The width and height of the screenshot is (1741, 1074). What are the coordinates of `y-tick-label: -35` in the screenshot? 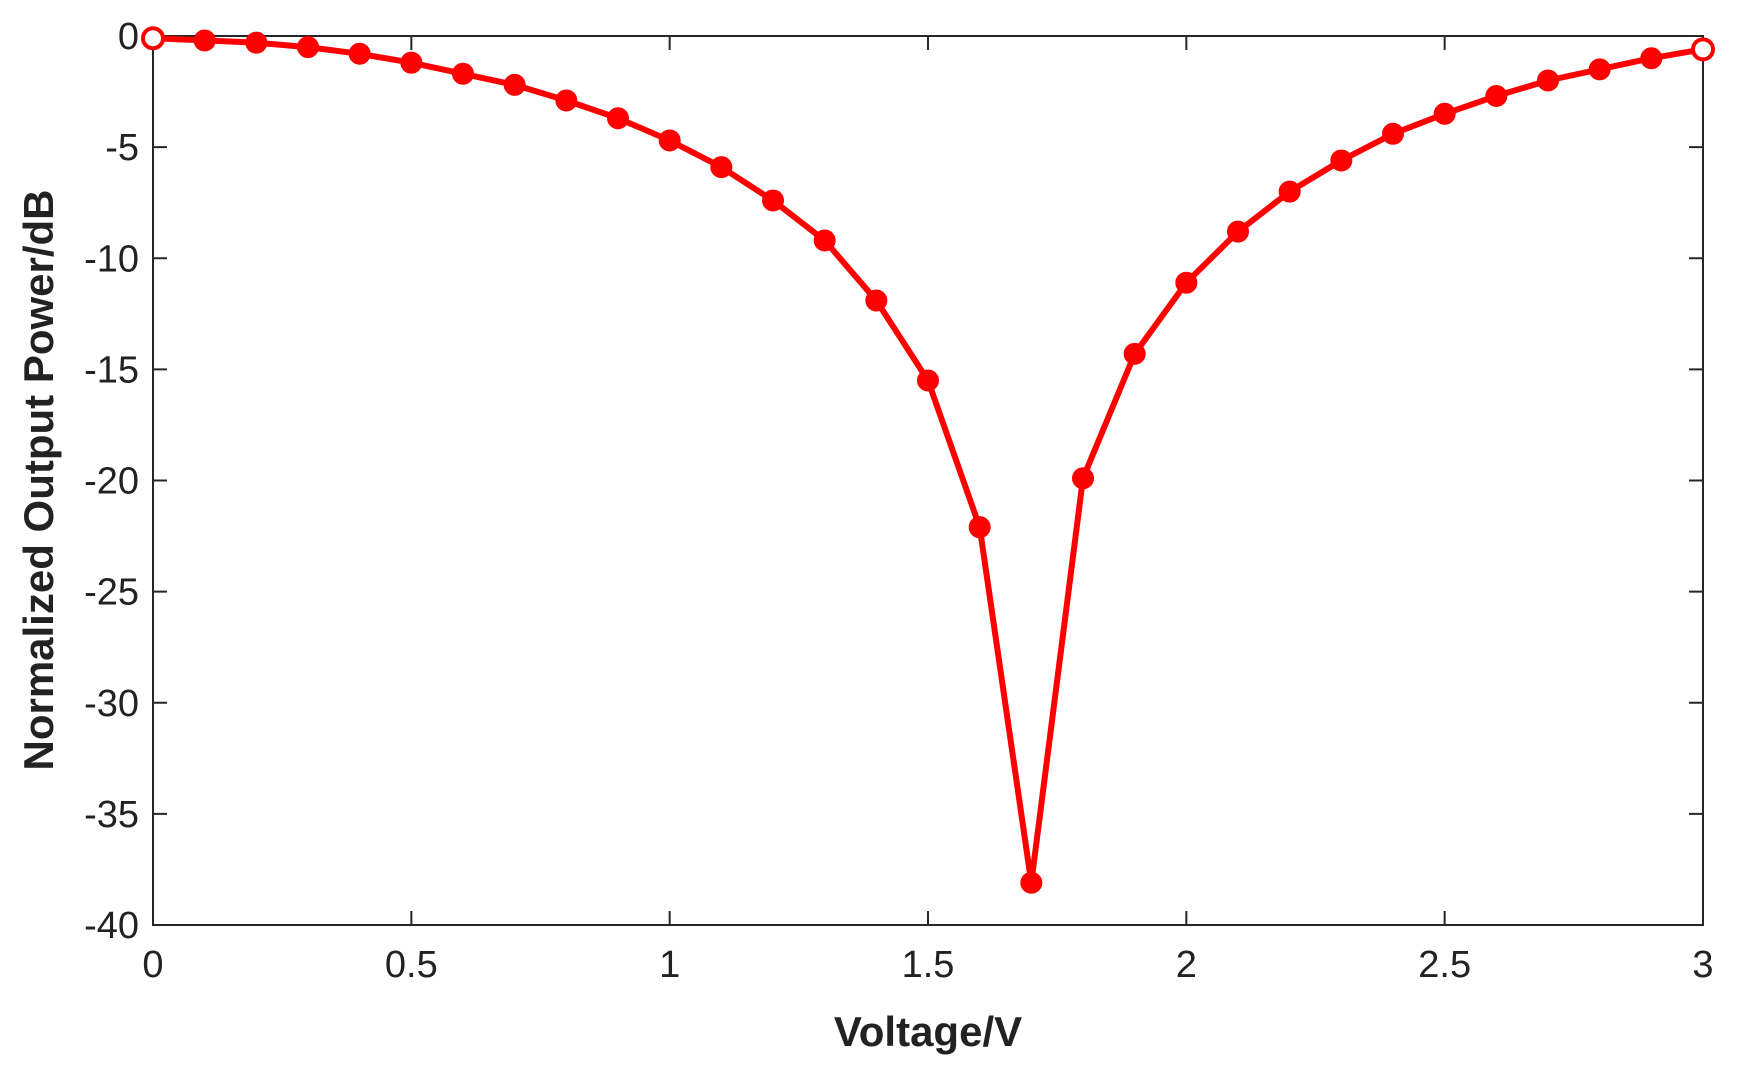 It's located at (111, 815).